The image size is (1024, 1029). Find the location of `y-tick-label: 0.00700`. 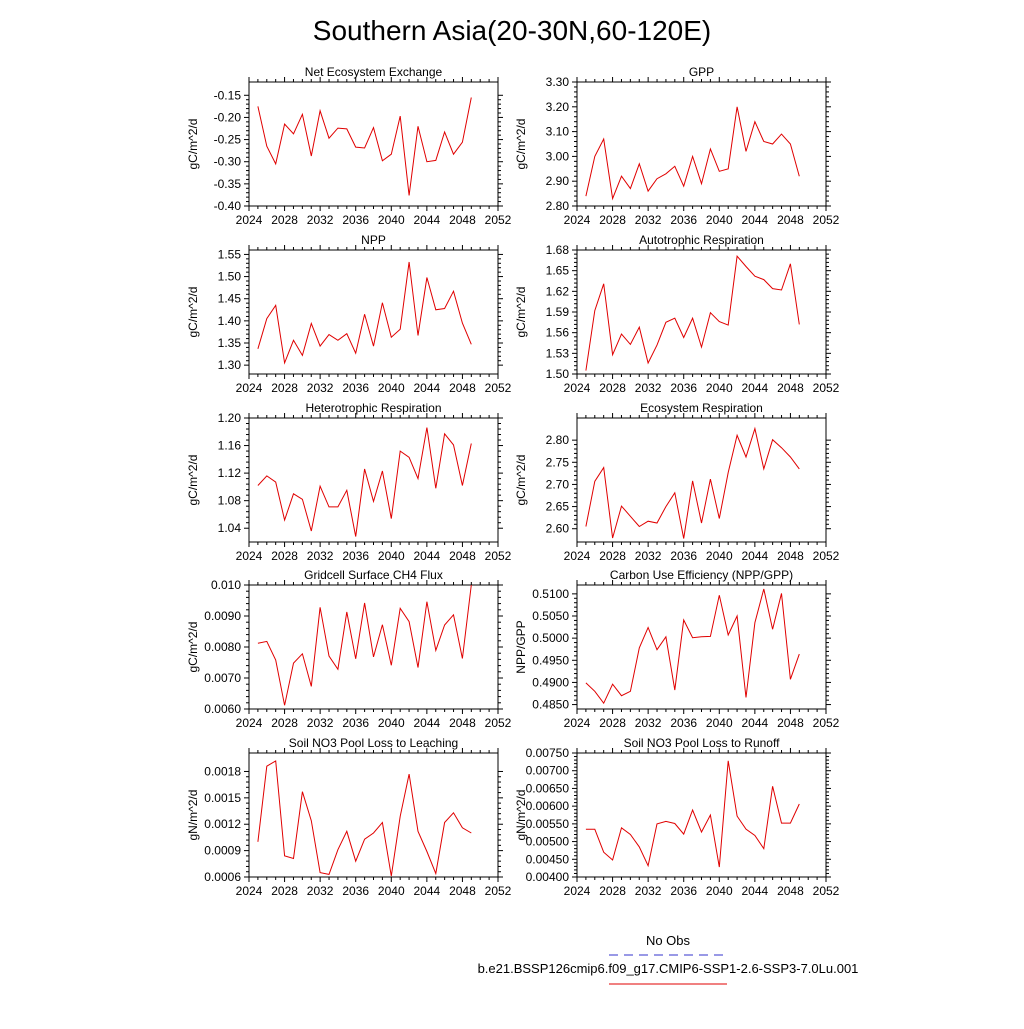

y-tick-label: 0.00700 is located at coordinates (548, 771).